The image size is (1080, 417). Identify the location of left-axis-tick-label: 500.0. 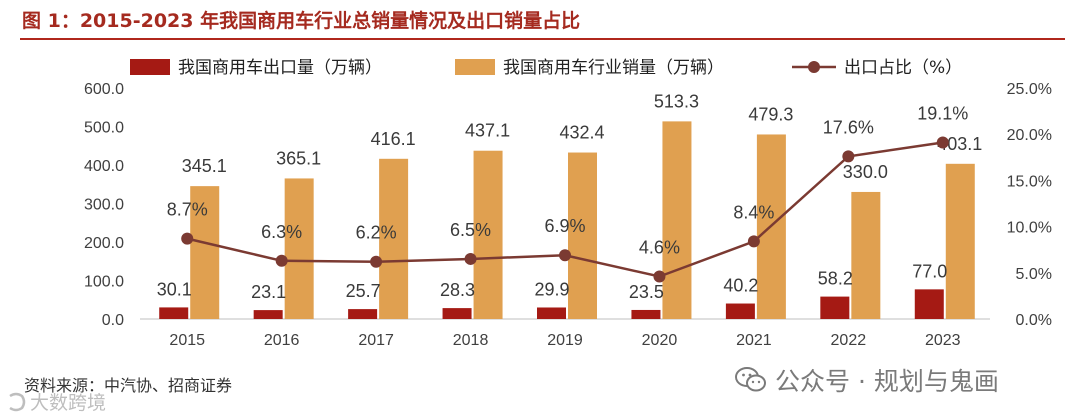
(104, 128).